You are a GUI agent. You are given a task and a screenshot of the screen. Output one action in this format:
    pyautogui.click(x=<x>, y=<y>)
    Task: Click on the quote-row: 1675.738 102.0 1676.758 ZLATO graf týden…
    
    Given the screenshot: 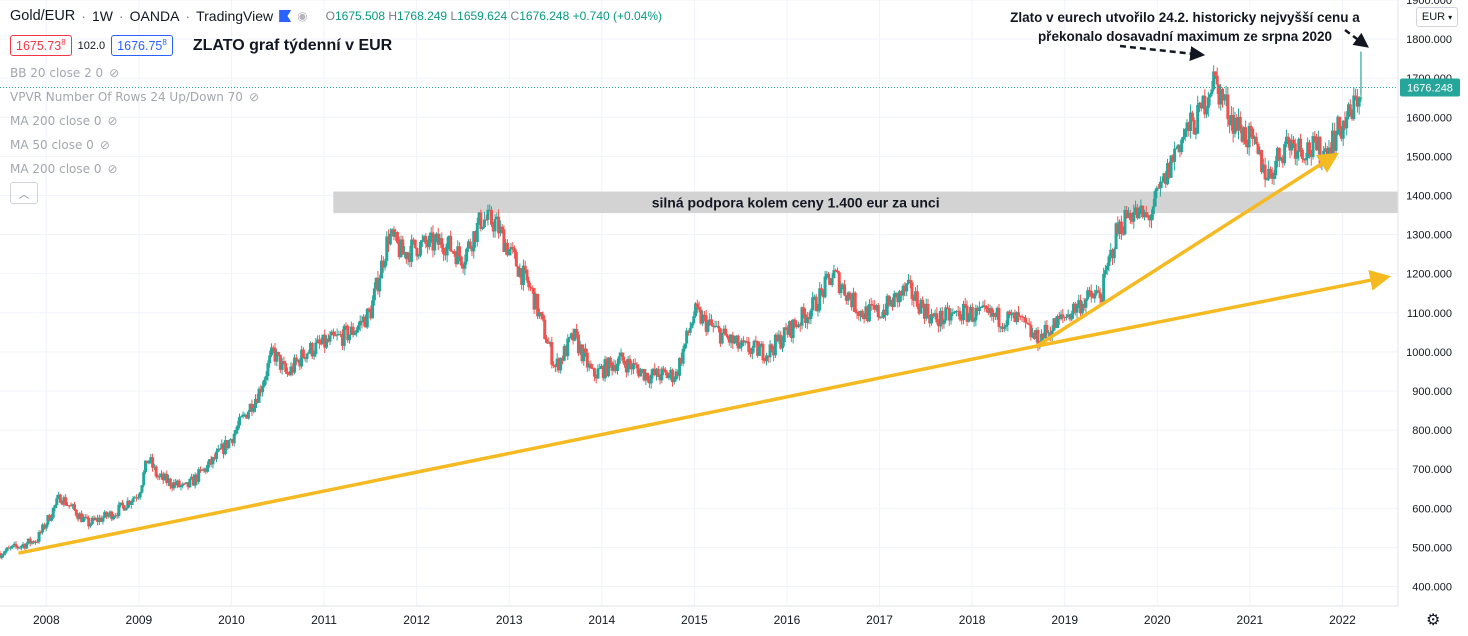 What is the action you would take?
    pyautogui.click(x=201, y=46)
    